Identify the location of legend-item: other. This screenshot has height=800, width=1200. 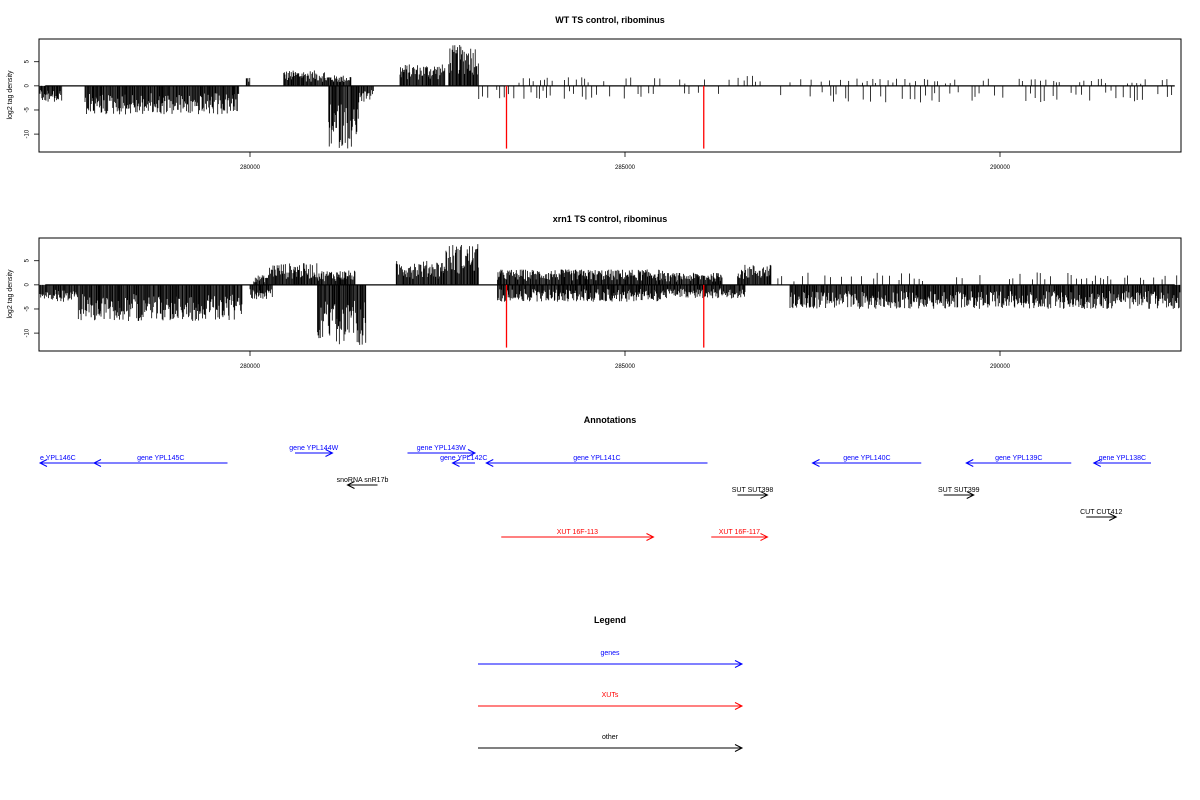
(611, 743).